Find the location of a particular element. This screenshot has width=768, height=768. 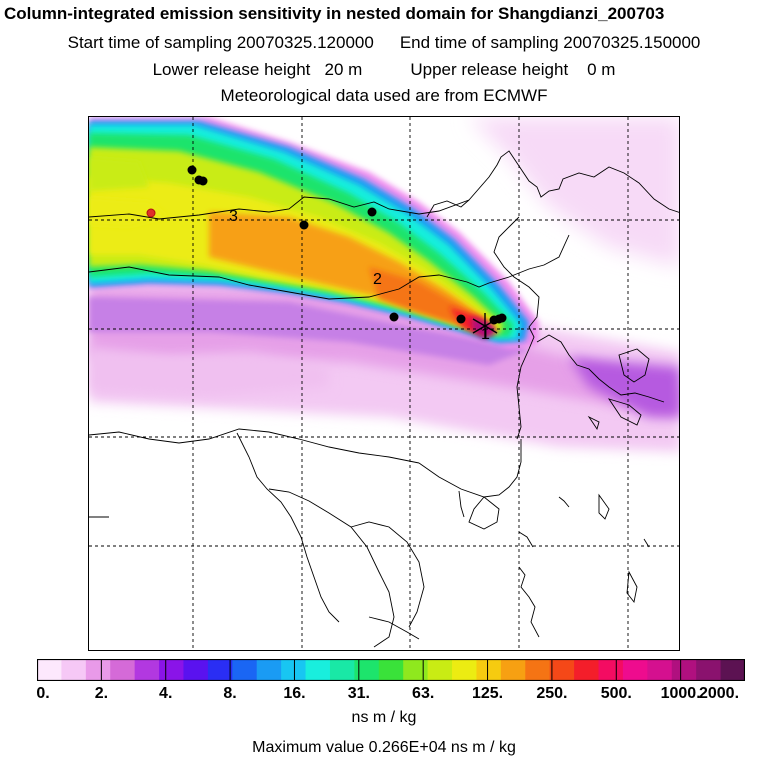

met-data-label: Meteorological data used are from ECMWF is located at coordinates (384, 95).